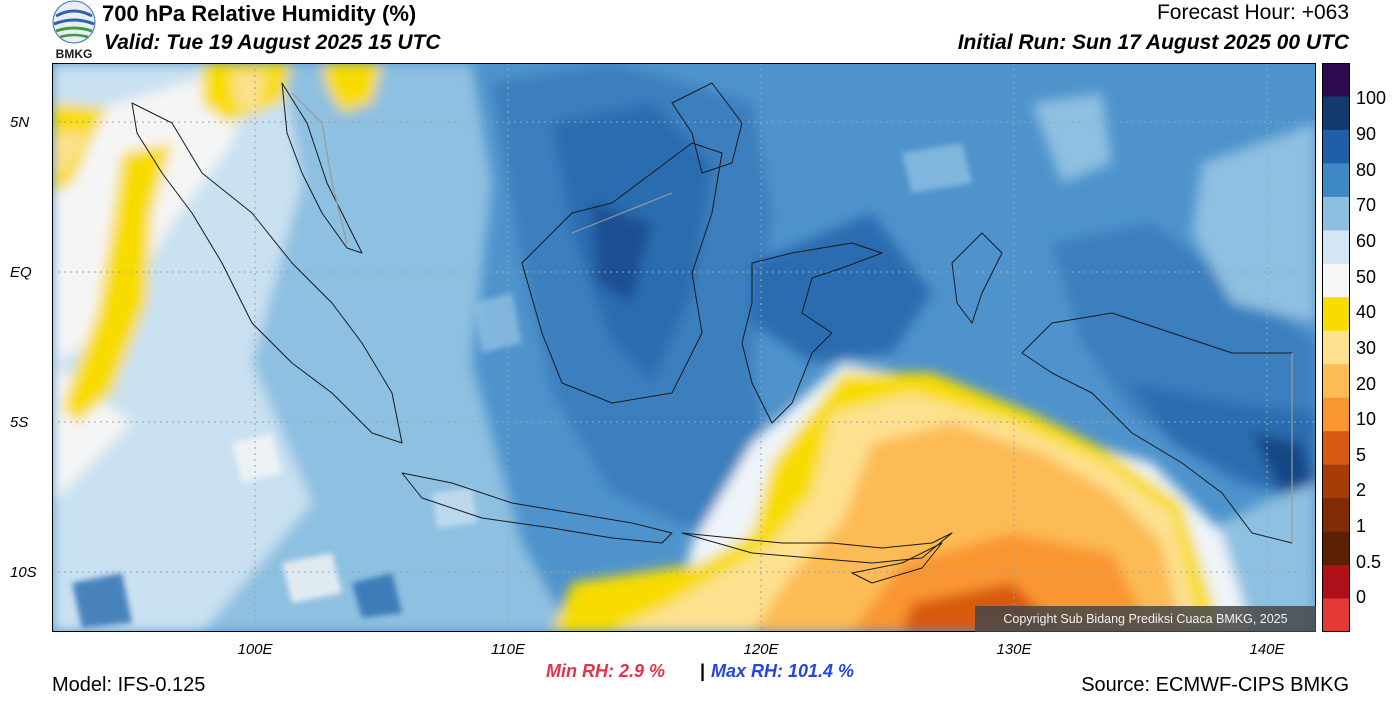 This screenshot has height=709, width=1400. What do you see at coordinates (508, 649) in the screenshot?
I see `lon-label-110e: 110E` at bounding box center [508, 649].